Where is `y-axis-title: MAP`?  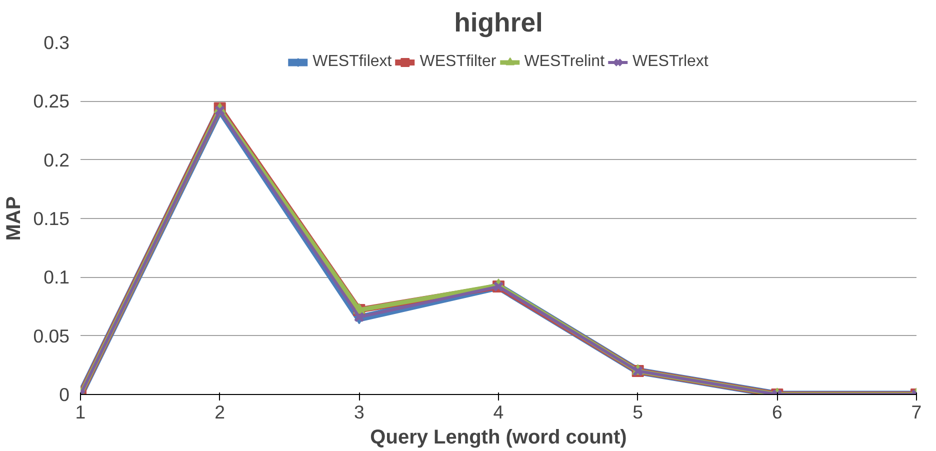
y-axis-title: MAP is located at coordinates (14, 218).